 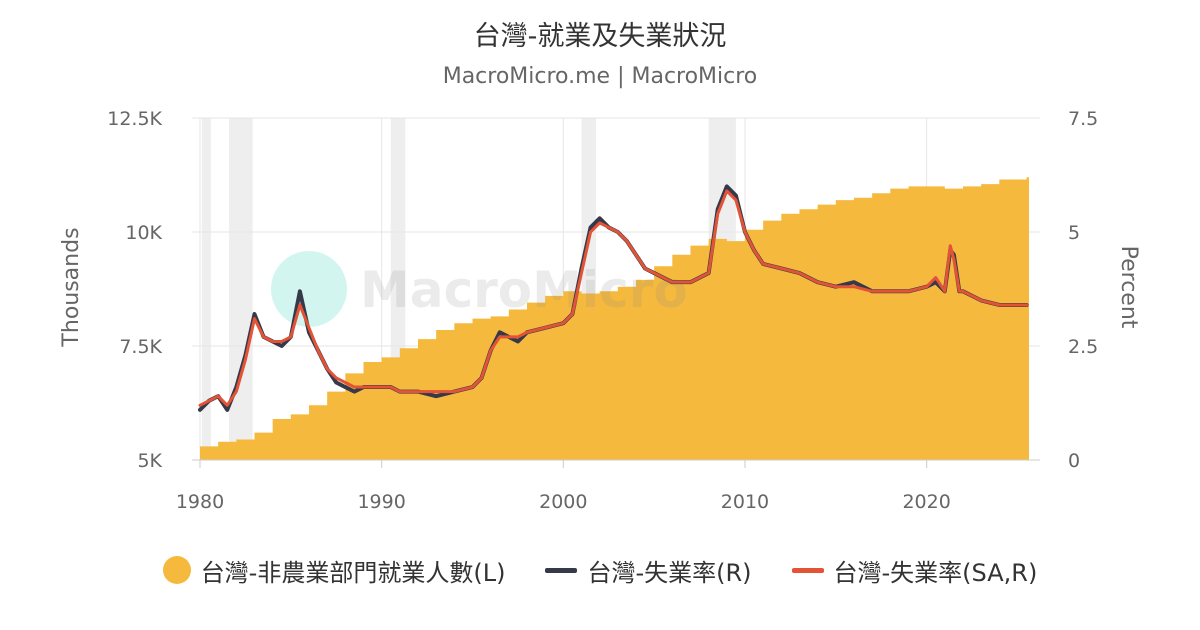 What do you see at coordinates (600, 36) in the screenshot?
I see `chart-title: 台灣-就業及失業狀況` at bounding box center [600, 36].